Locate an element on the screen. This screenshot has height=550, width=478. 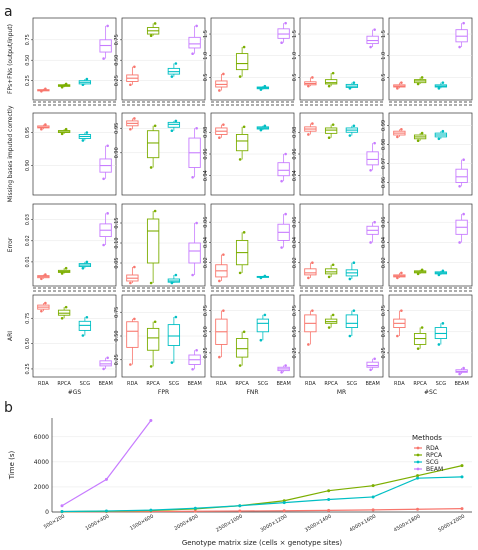
column-label: MR is located at coordinates (341, 392).